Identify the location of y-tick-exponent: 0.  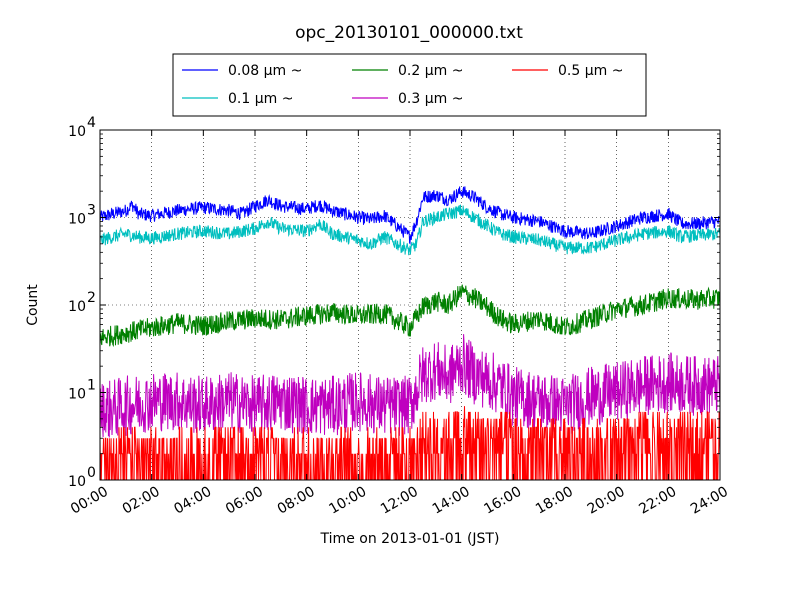
(91, 473).